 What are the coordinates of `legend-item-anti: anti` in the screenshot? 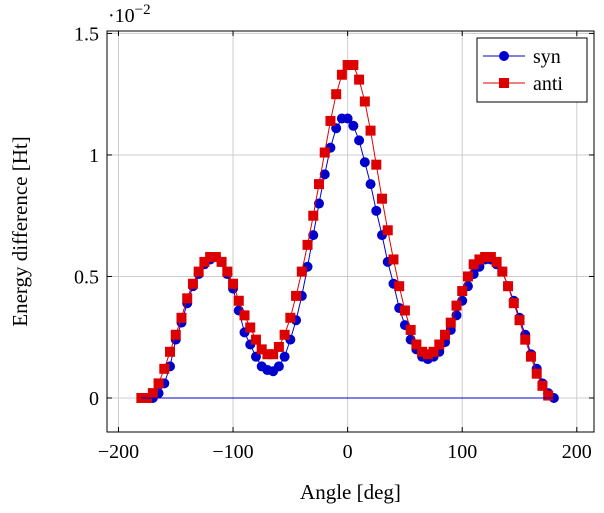 It's located at (523, 84).